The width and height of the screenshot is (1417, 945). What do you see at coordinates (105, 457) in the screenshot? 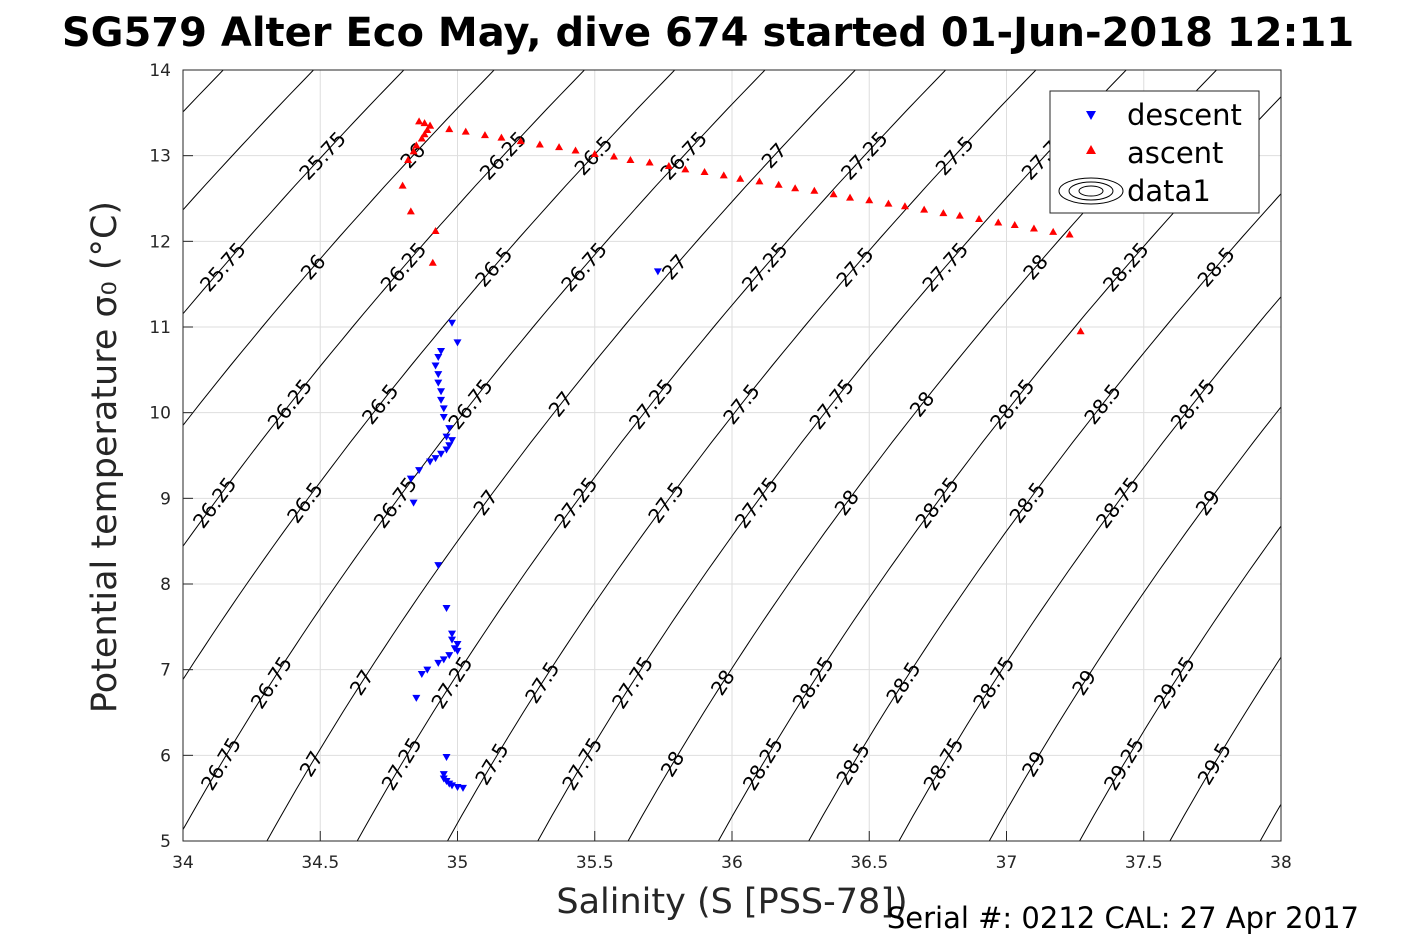
I see `y-axis-label: Potential temperature σ₀ (°C)` at bounding box center [105, 457].